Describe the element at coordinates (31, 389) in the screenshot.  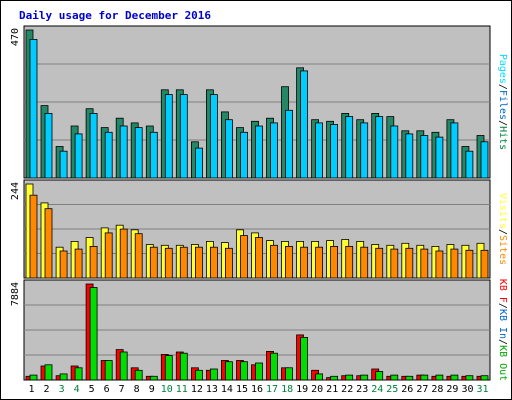
I see `x-tick-label: 1` at that location.